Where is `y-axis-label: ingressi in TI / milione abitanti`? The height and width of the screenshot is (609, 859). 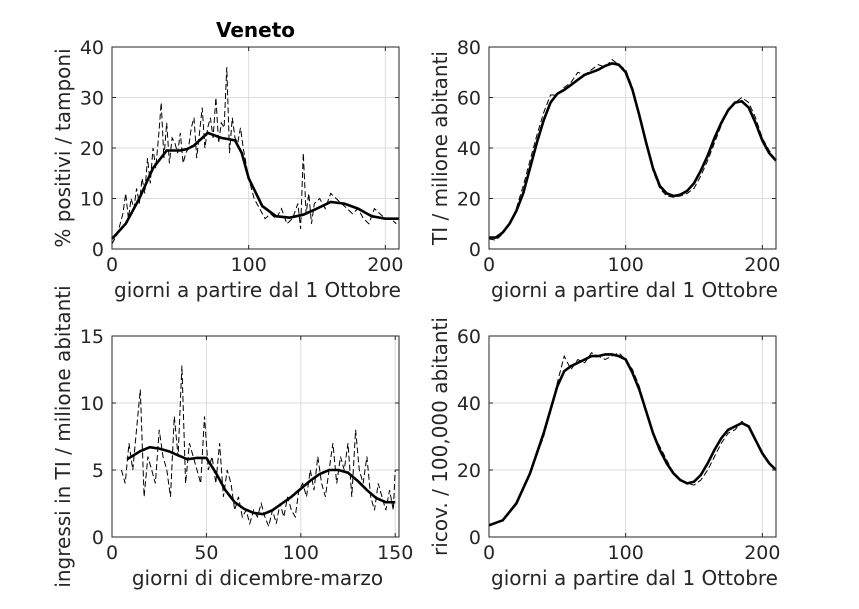
y-axis-label: ingressi in TI / milione abitanti is located at coordinates (63, 436).